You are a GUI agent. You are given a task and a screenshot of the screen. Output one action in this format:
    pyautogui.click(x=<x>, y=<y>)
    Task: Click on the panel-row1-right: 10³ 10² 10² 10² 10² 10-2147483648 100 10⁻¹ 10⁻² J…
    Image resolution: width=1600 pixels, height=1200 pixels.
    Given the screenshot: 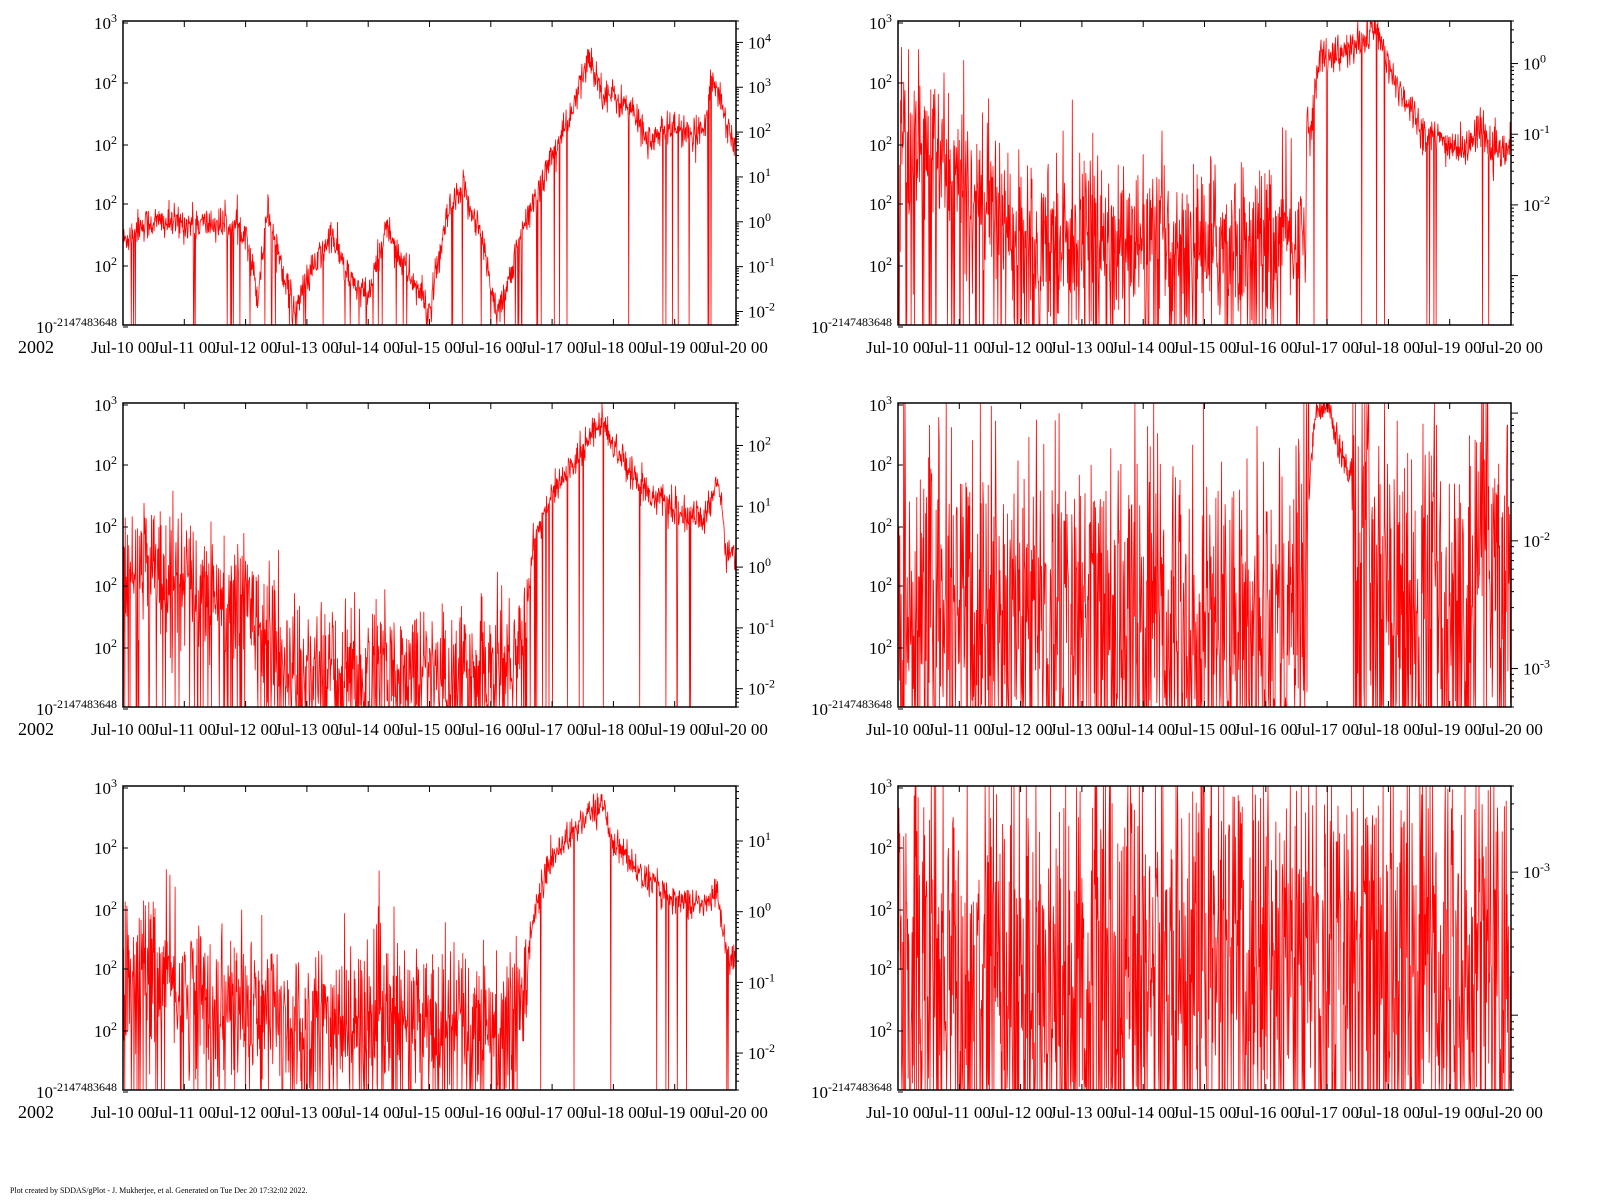 What is the action you would take?
    pyautogui.click(x=1180, y=184)
    